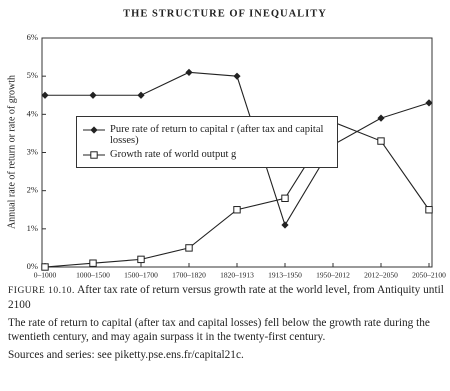  I want to click on x-tick-label: 1820–1913, so click(237, 275).